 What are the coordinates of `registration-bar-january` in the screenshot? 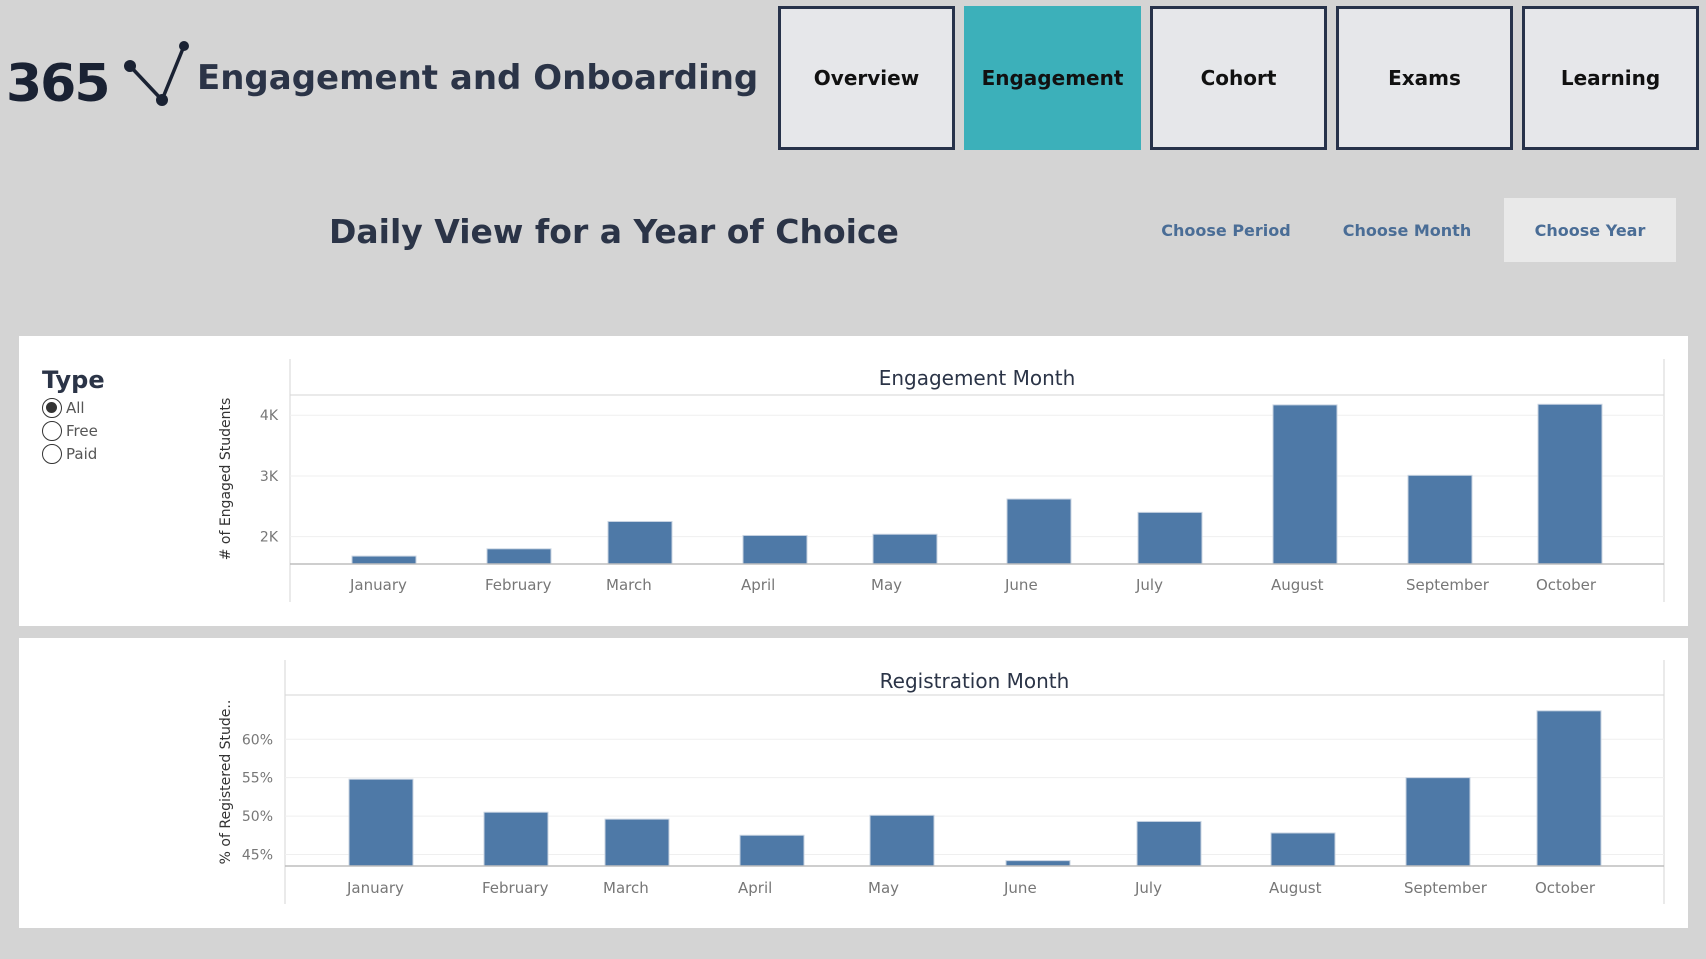 It's located at (381, 822).